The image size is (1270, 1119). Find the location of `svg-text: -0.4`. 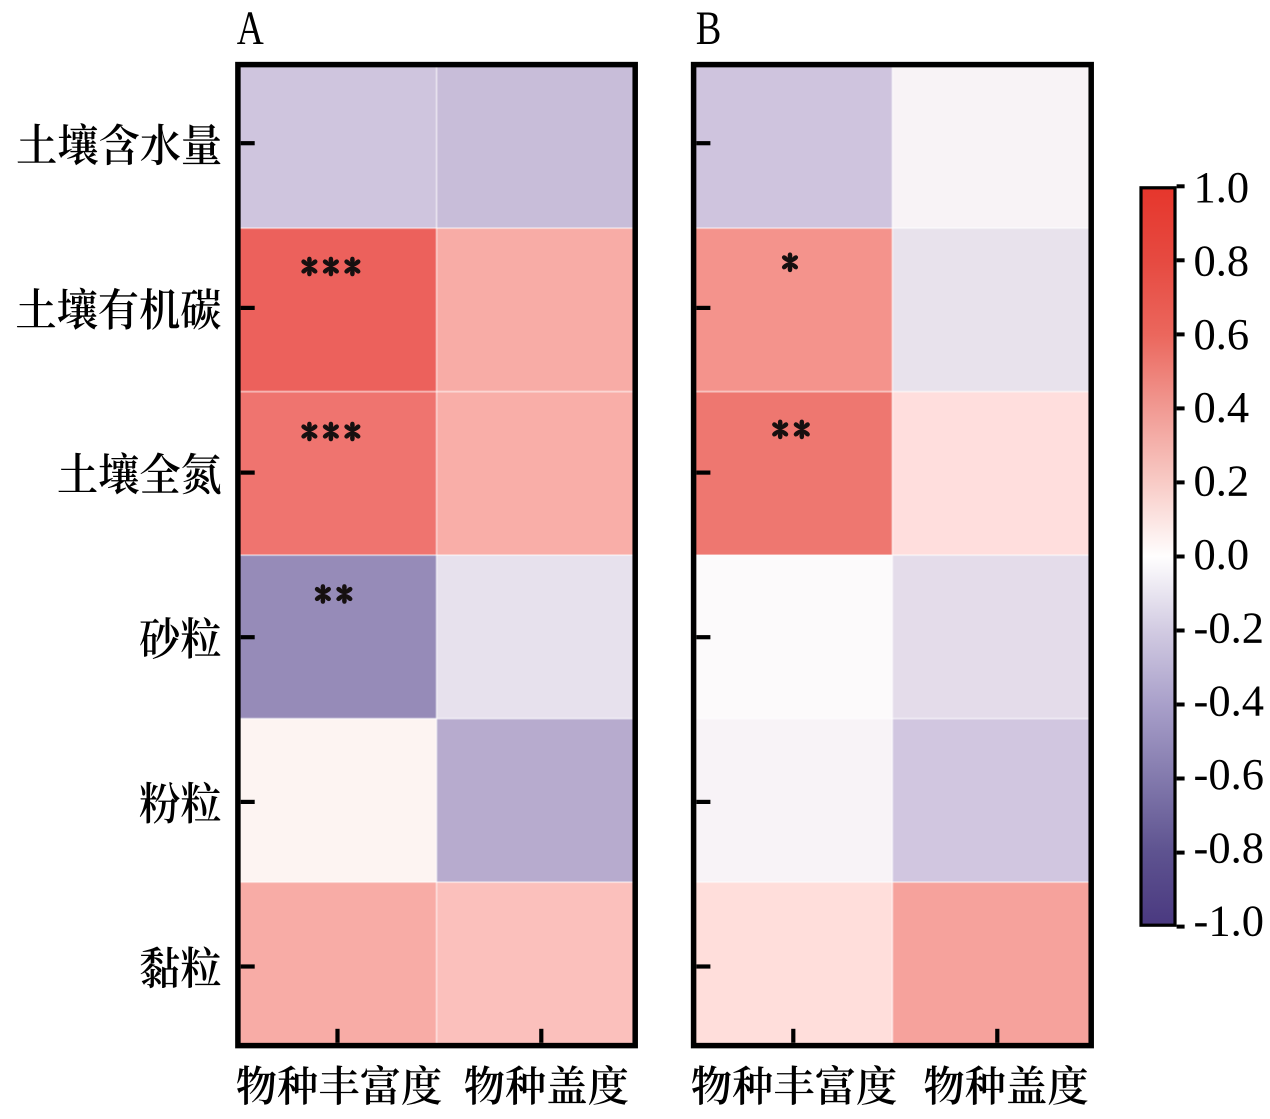

svg-text: -0.4 is located at coordinates (1229, 701).